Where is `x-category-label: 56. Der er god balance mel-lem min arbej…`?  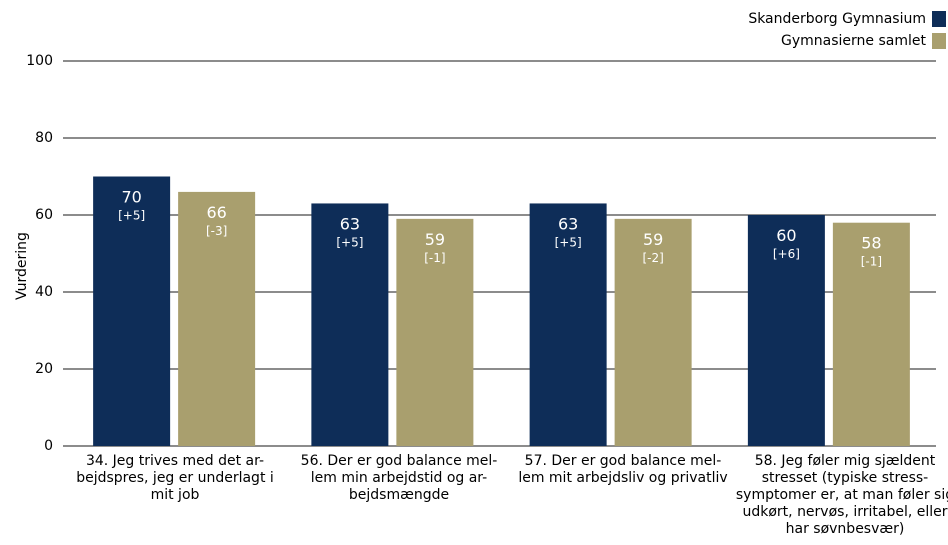
x-category-label: 56. Der er god balance mel-lem min arbej… is located at coordinates (399, 478).